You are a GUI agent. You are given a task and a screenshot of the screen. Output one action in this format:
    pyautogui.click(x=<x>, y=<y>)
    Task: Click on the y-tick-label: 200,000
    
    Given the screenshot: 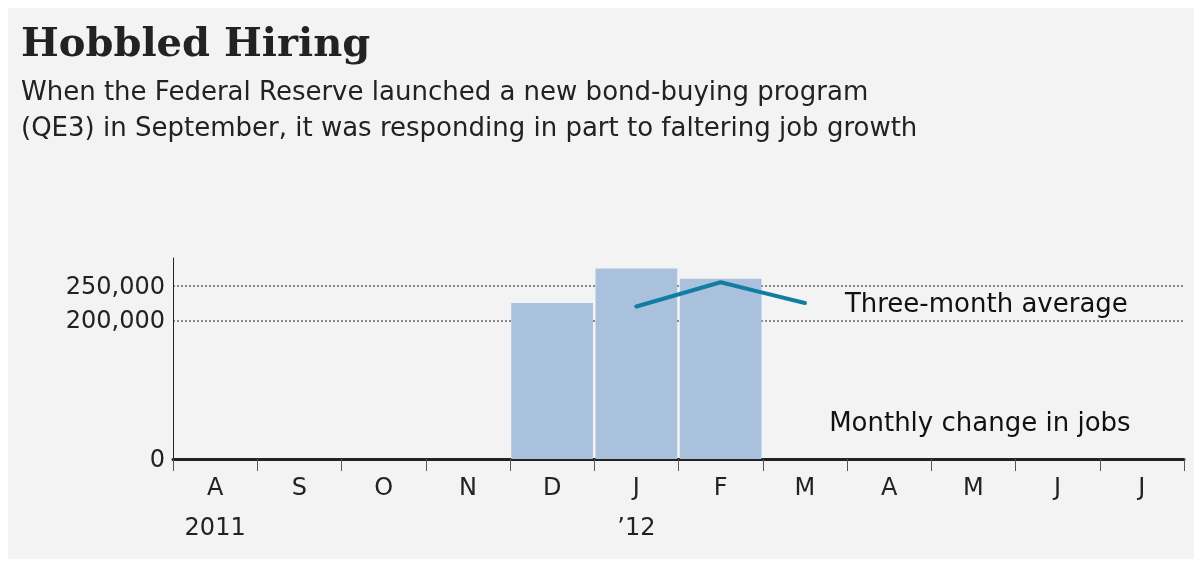 What is the action you would take?
    pyautogui.click(x=115, y=320)
    